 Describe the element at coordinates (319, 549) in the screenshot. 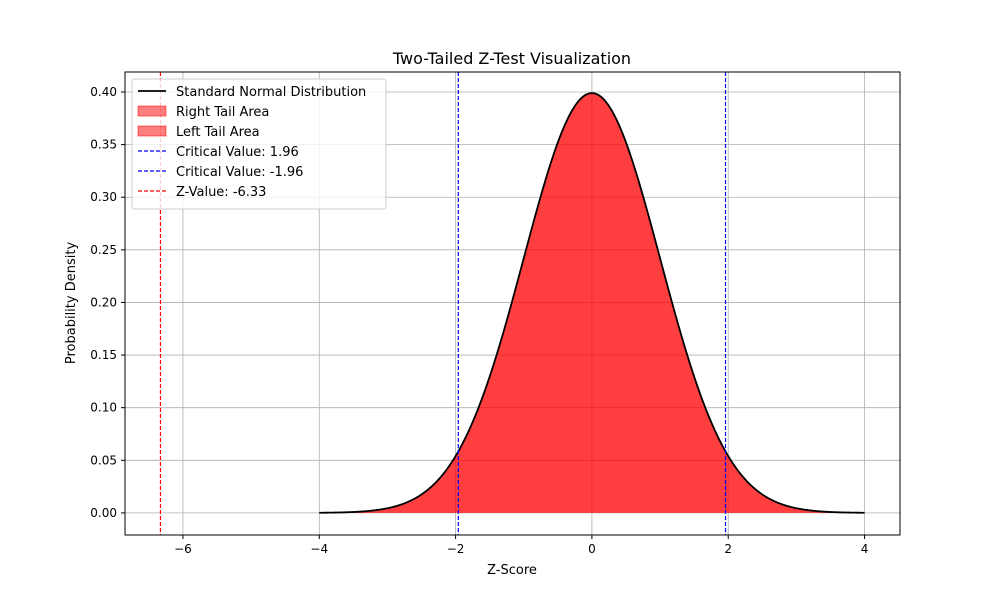

I see `x-tick-label: −4` at that location.